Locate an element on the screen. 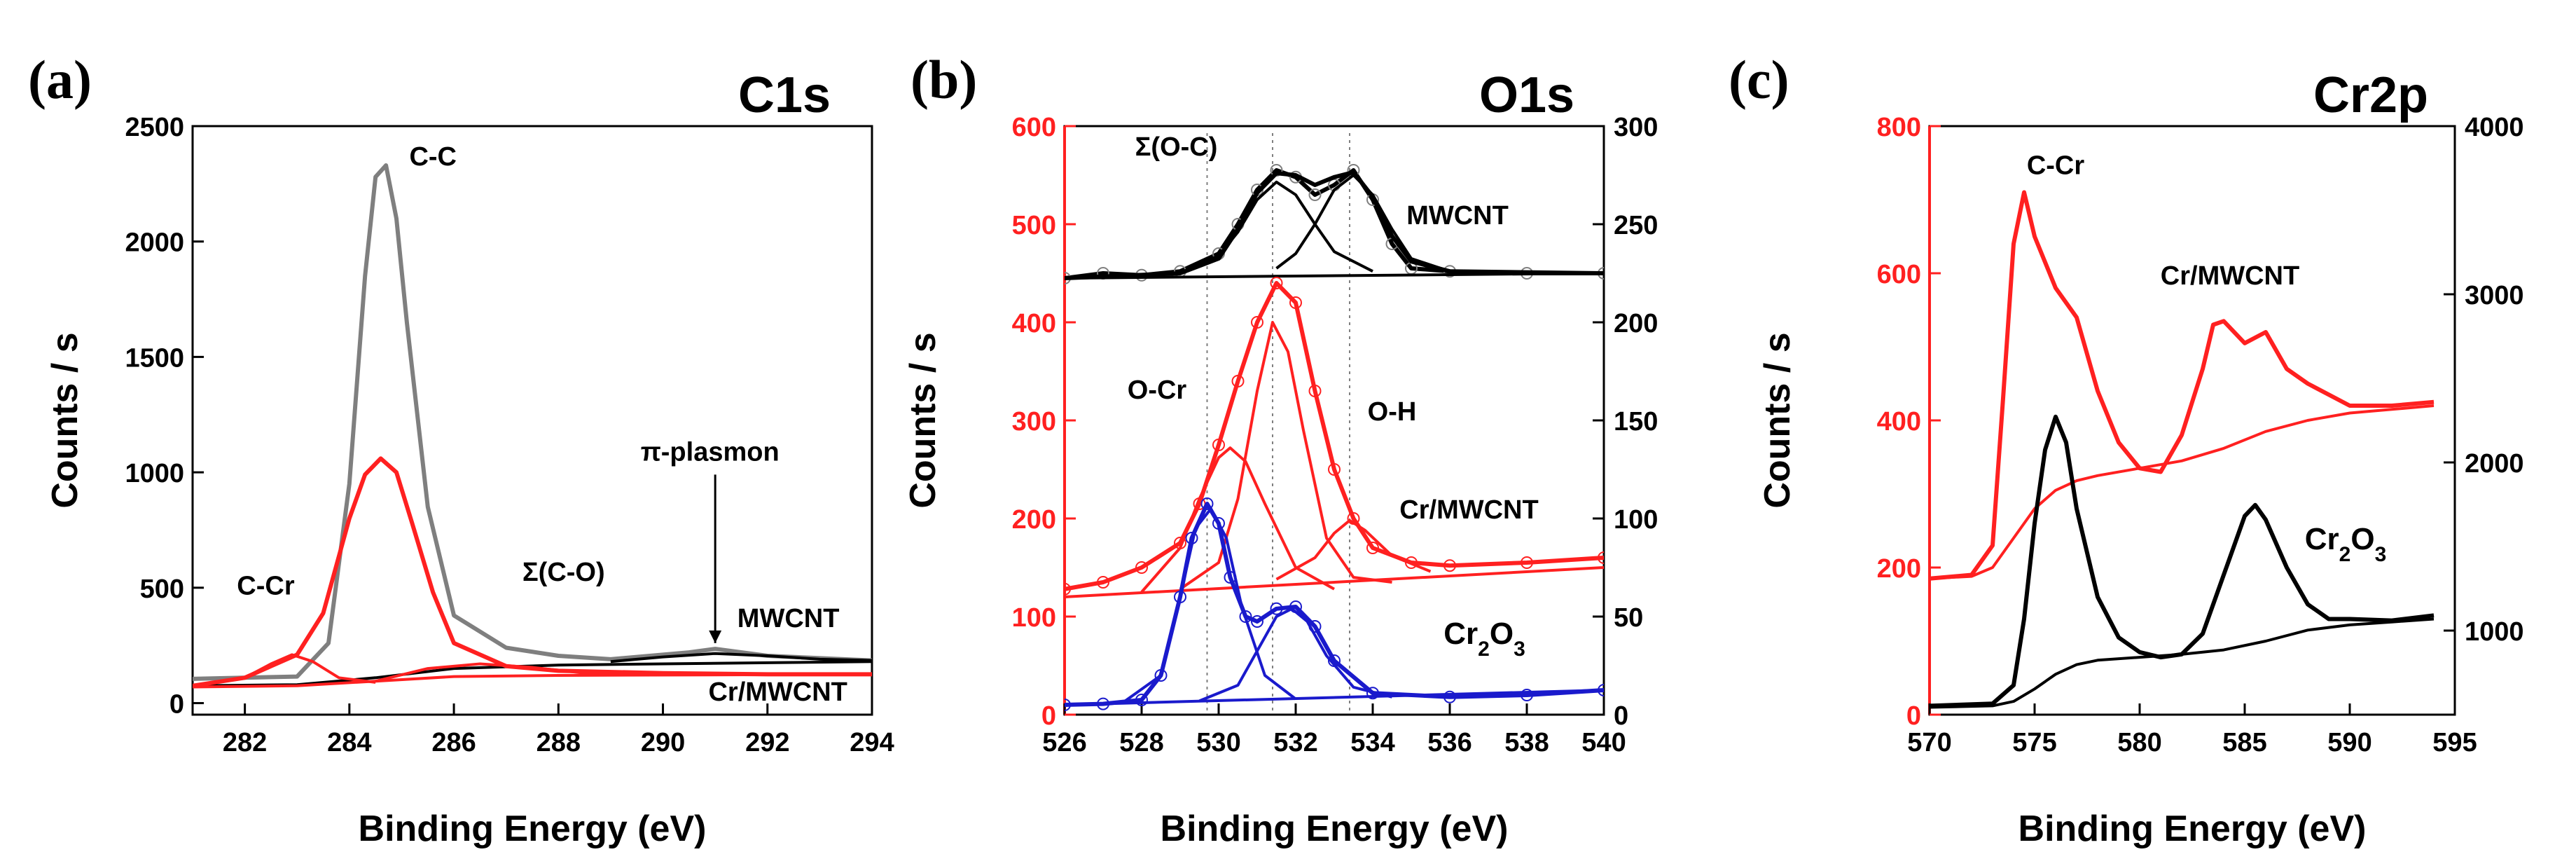 The height and width of the screenshot is (866, 2576). y2-tick-label: 300 is located at coordinates (1636, 127).